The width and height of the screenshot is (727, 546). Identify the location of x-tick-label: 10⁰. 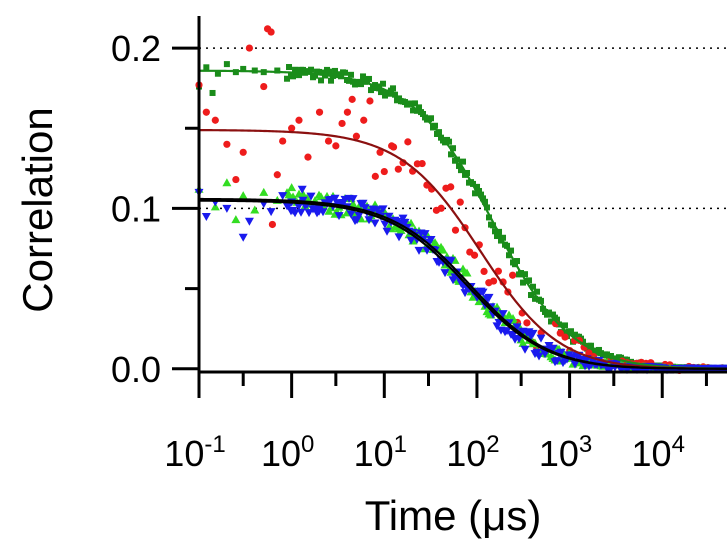
(287, 452).